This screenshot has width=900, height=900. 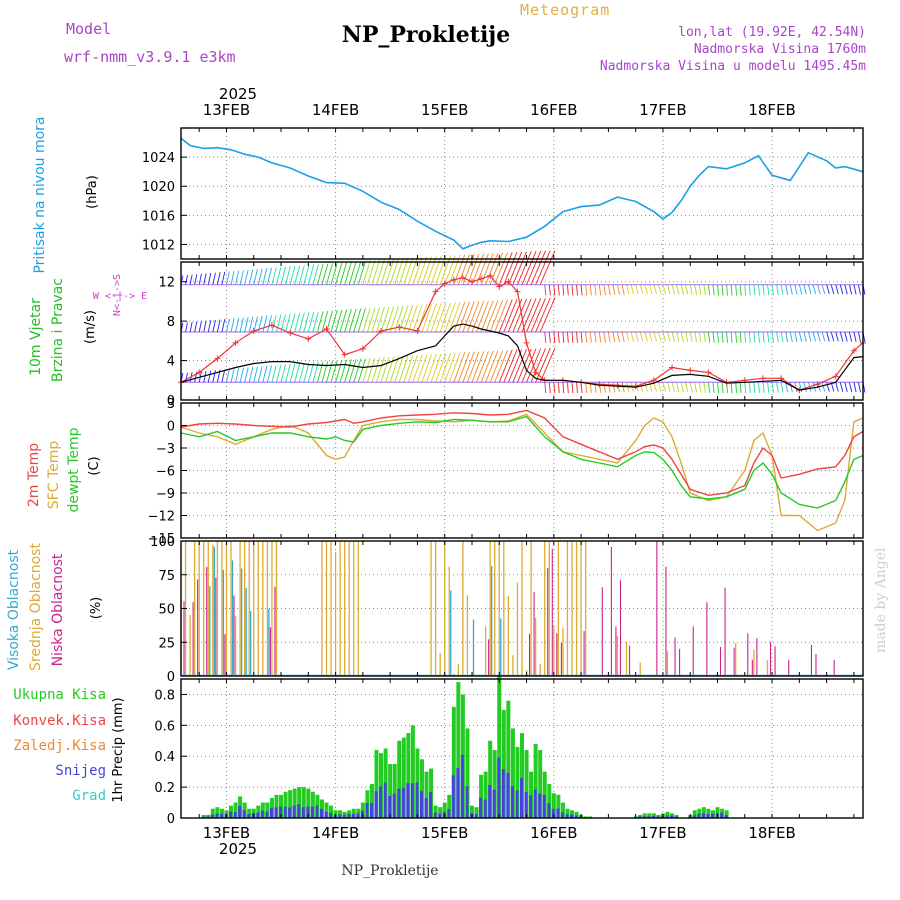 I want to click on elevation-text: Nadmorska Visina 1760m, so click(x=780, y=49).